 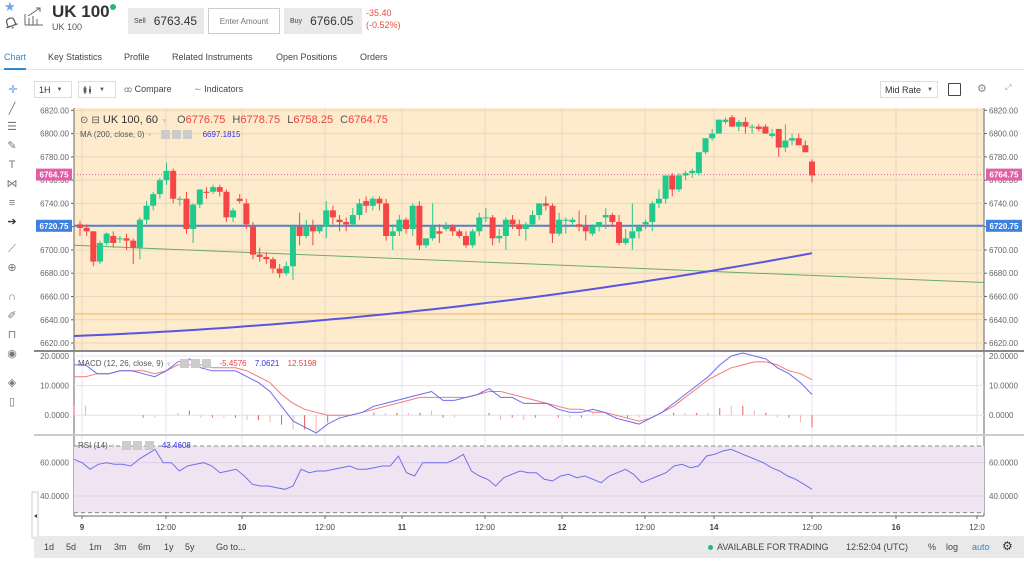 I want to click on low-label: L, so click(x=290, y=120).